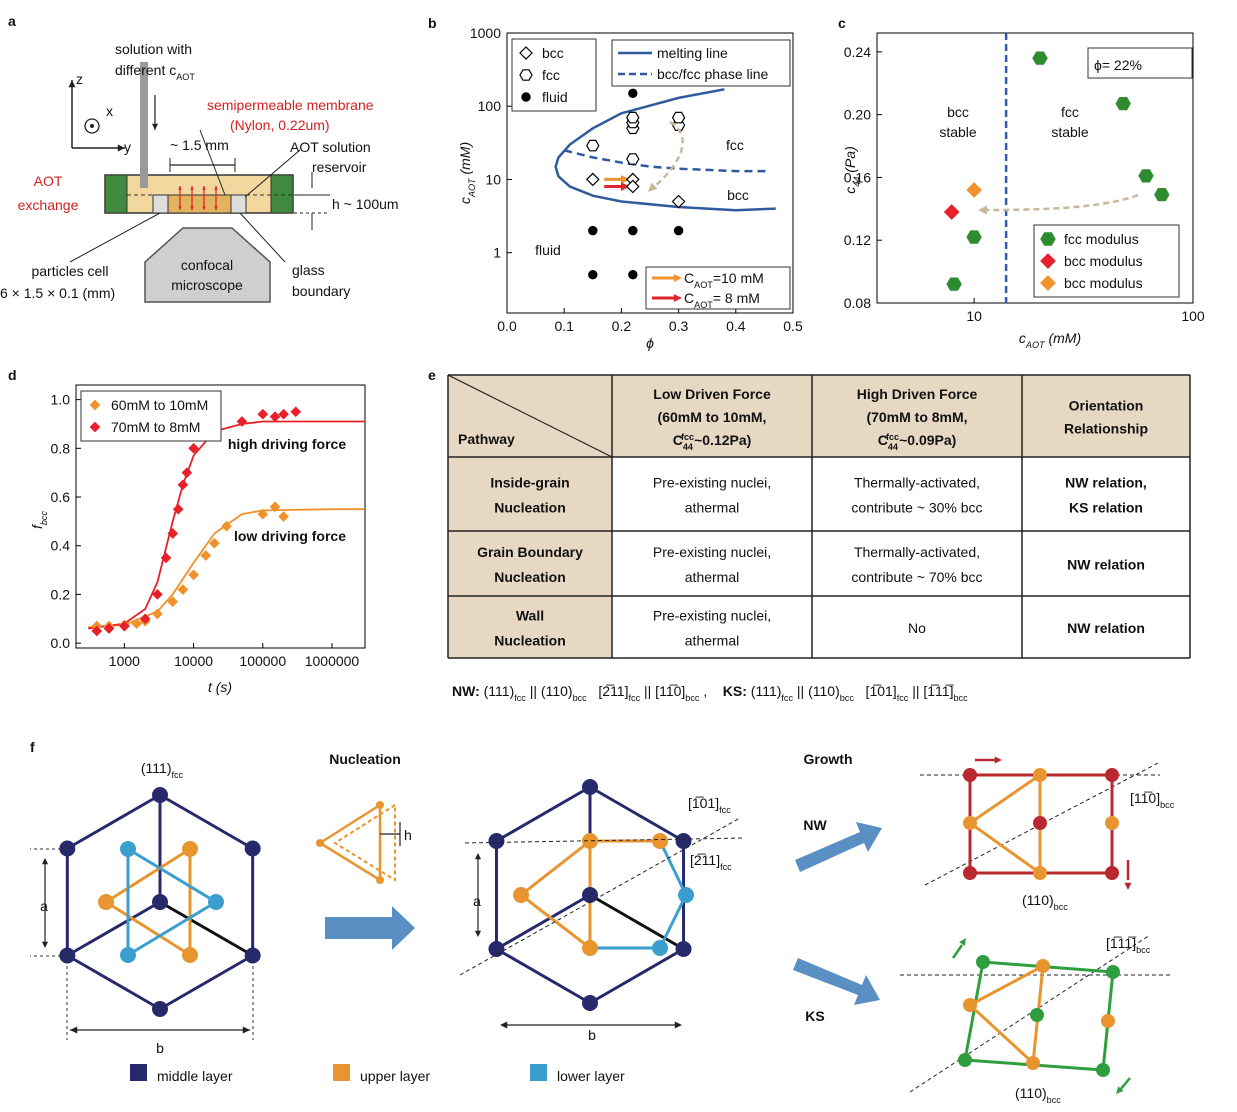 The height and width of the screenshot is (1112, 1237). I want to click on text-part: (111), so click(156, 768).